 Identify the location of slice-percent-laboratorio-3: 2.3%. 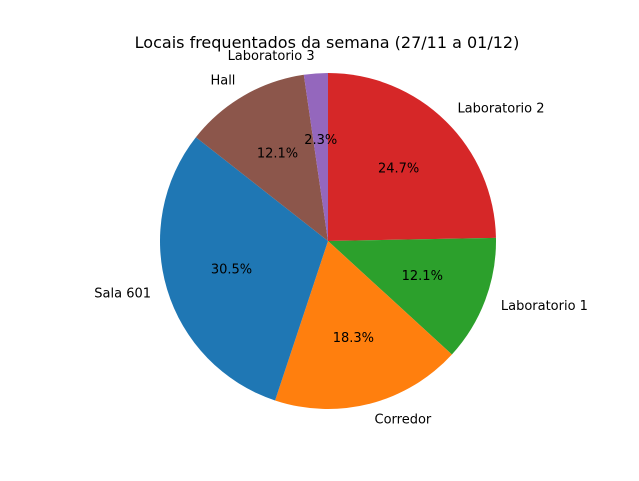
(320, 140).